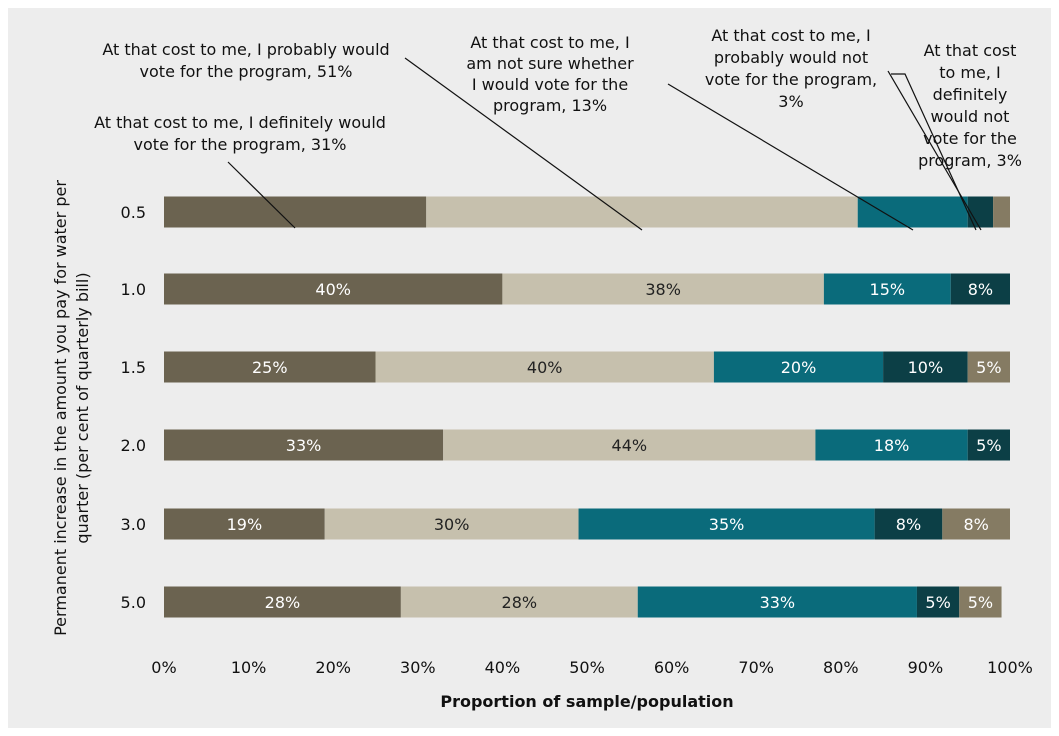 This screenshot has width=1059, height=736. What do you see at coordinates (133, 212) in the screenshot?
I see `y-tick-label: 0.5` at bounding box center [133, 212].